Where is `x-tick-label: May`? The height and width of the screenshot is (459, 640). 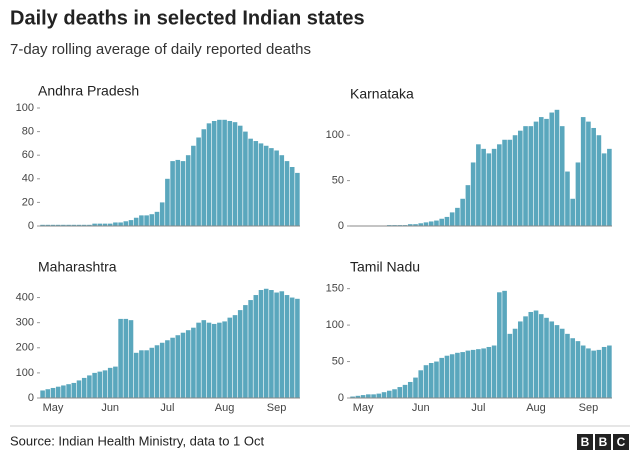 x-tick-label: May is located at coordinates (53, 408).